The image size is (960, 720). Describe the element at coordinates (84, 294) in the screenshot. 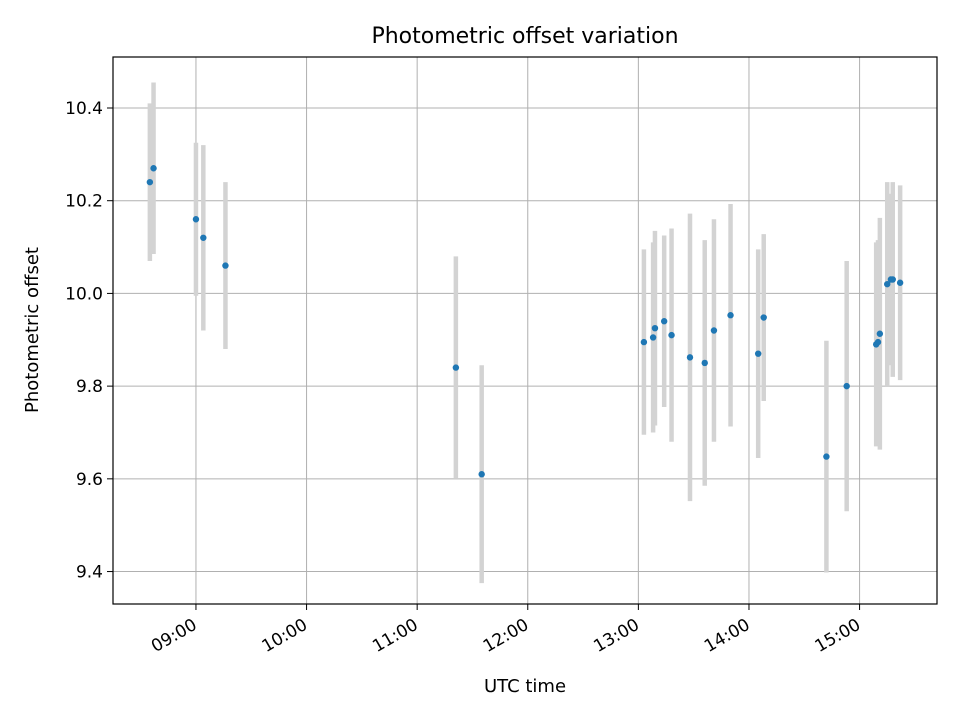

I see `y-tick-label: 10.0` at that location.